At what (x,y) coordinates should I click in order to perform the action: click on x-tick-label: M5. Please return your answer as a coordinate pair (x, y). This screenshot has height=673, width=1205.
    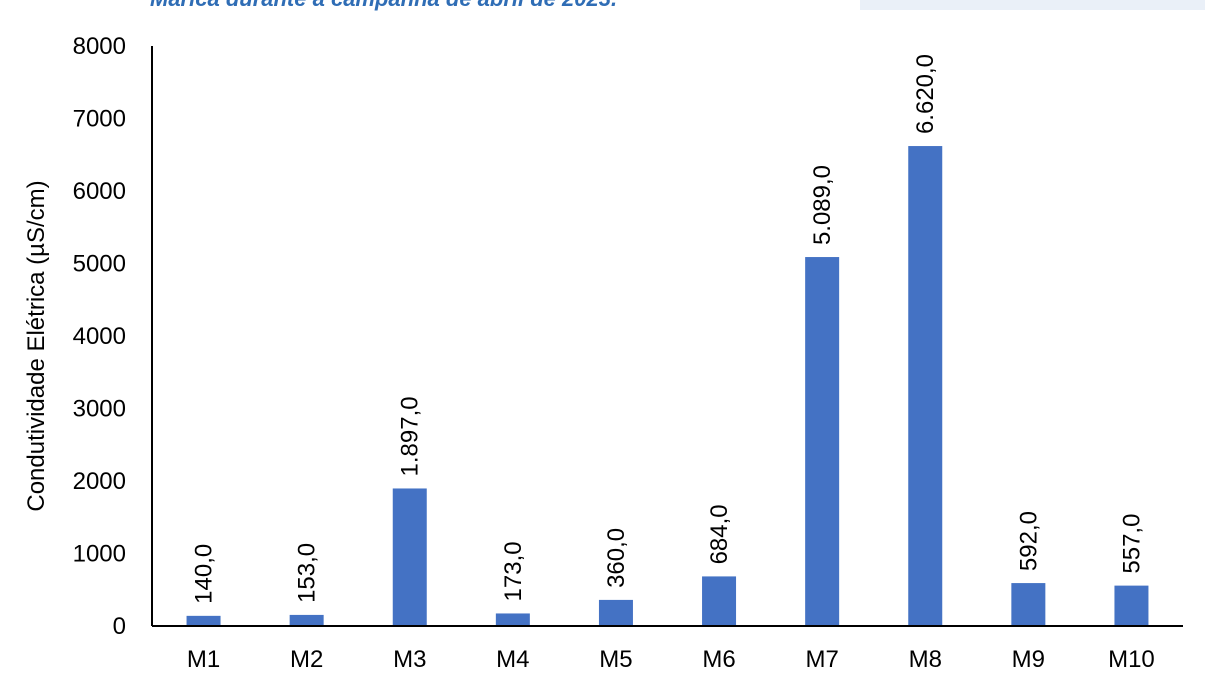
    Looking at the image, I should click on (615, 659).